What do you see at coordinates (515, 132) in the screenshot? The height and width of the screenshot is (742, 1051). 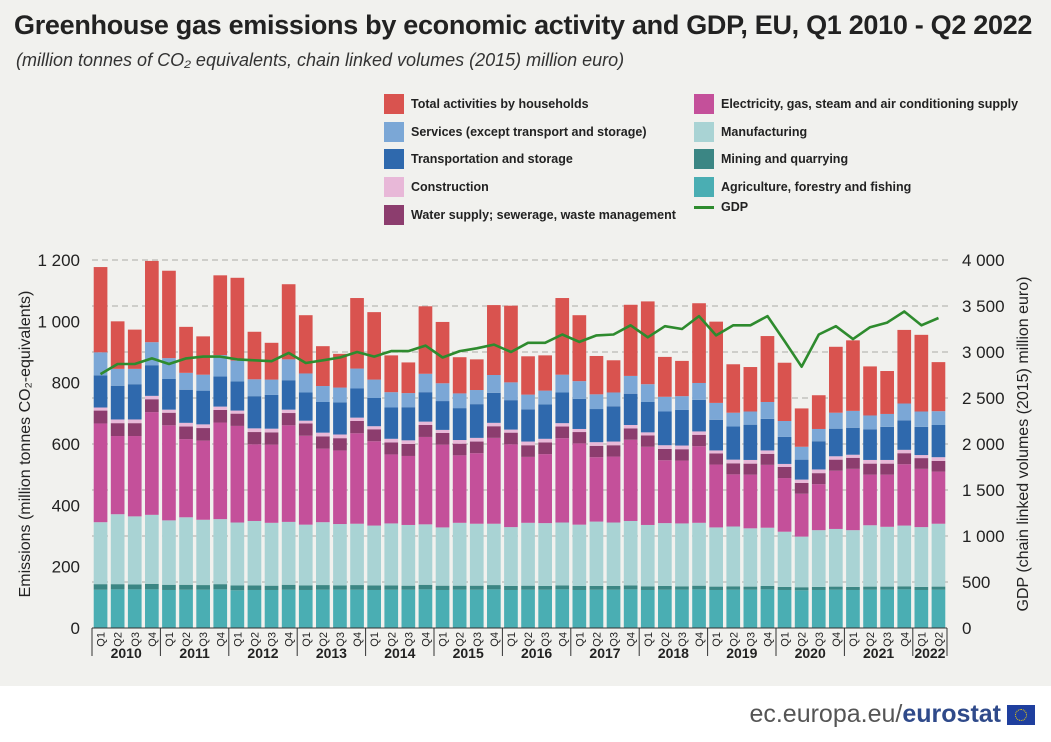 I see `legend-item-services: Services (except transport and storage)` at bounding box center [515, 132].